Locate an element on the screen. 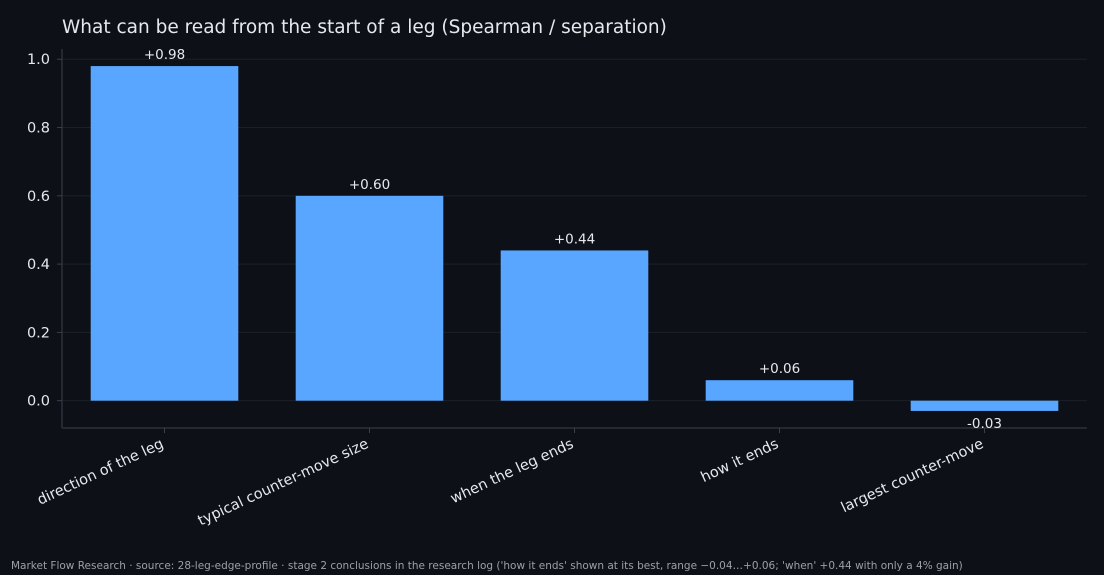 This screenshot has width=1104, height=575. x-category-label: how it ends is located at coordinates (740, 461).